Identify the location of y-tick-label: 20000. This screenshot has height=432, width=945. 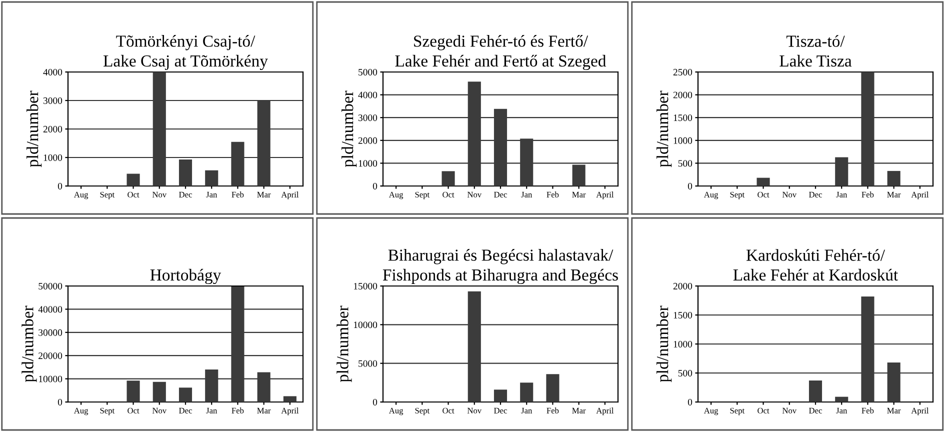
(50, 356).